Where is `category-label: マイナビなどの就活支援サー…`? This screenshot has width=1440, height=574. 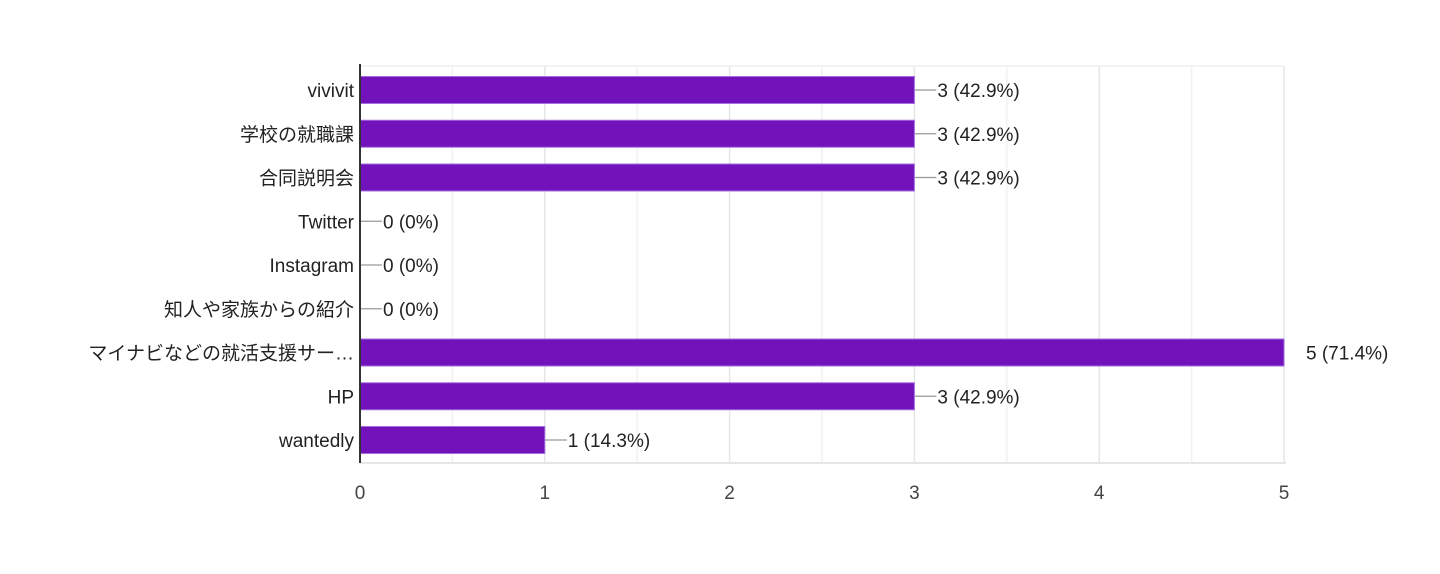 category-label: マイナビなどの就活支援サー… is located at coordinates (221, 354).